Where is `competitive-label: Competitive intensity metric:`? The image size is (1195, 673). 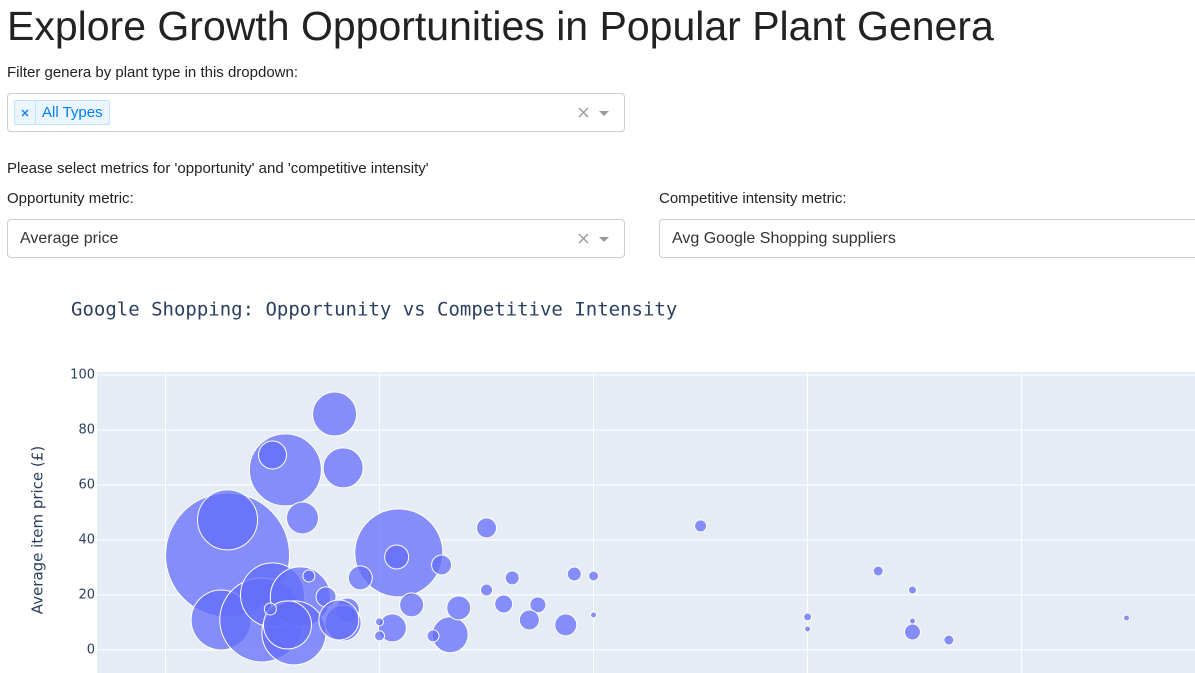 competitive-label: Competitive intensity metric: is located at coordinates (753, 198).